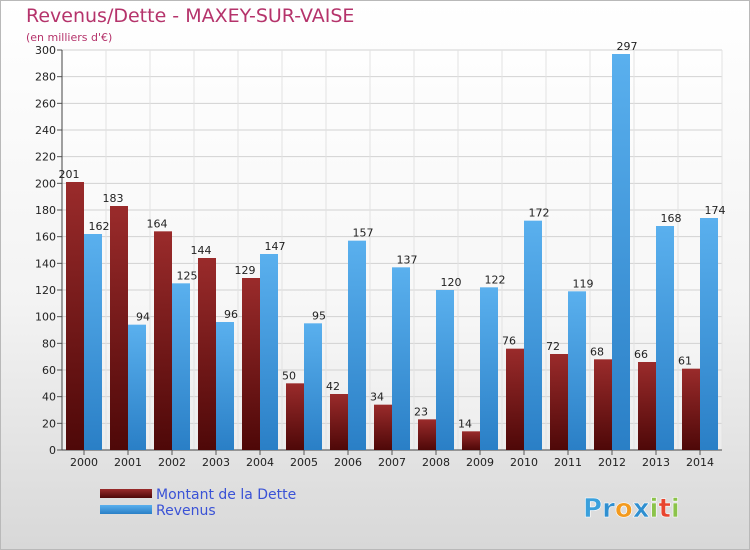 The height and width of the screenshot is (550, 750). I want to click on chart-title: Revenus/Dette - MAXEY-SUR-VAISE, so click(190, 16).